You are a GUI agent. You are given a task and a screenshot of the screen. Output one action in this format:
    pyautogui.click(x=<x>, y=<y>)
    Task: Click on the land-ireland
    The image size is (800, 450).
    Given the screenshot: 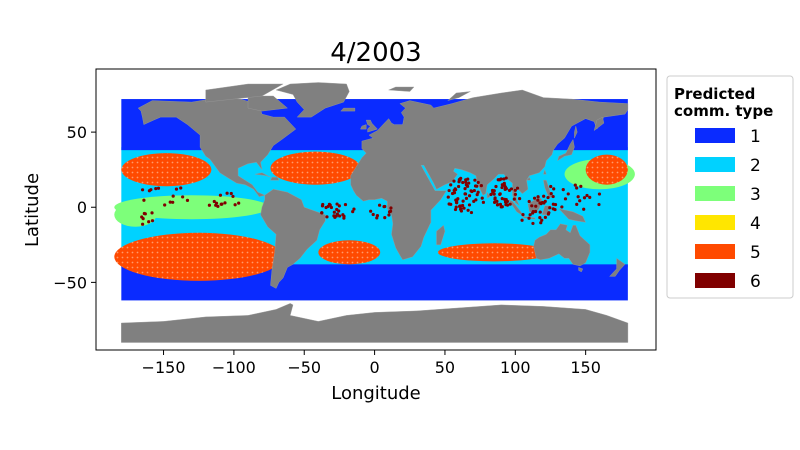 What is the action you would take?
    pyautogui.click(x=363, y=127)
    